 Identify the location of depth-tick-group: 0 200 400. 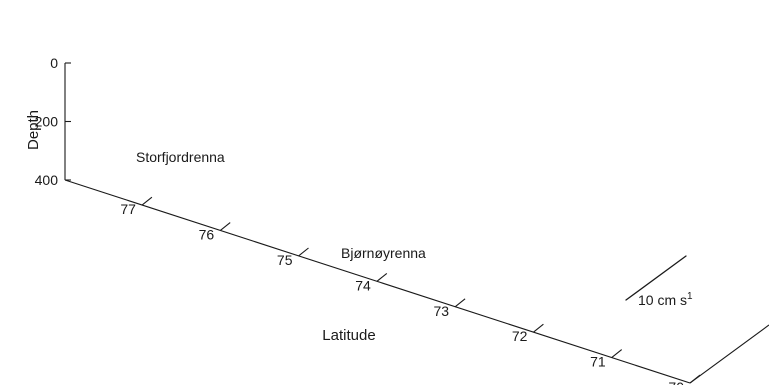
(53, 121).